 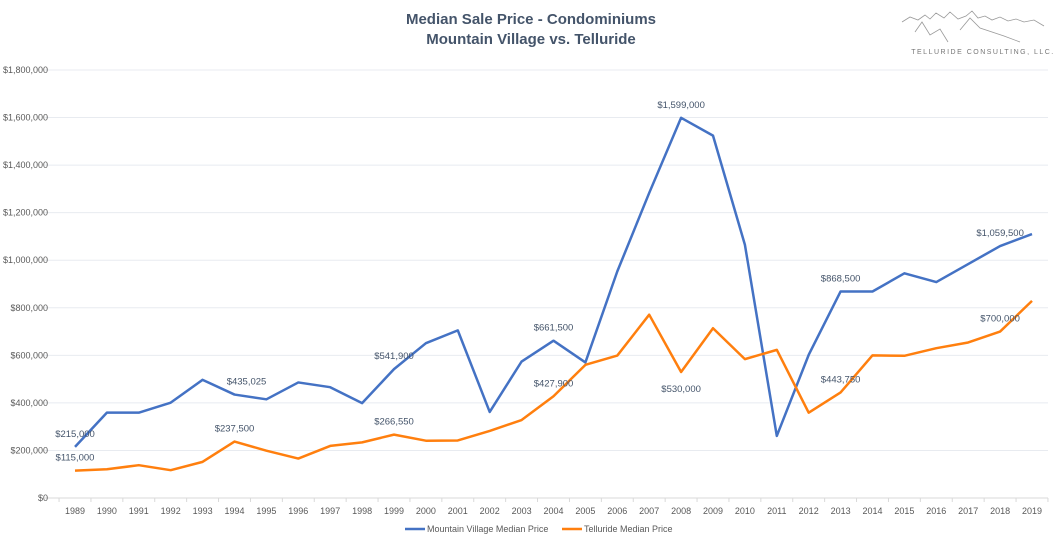 I want to click on data-label: $215,000, so click(x=75, y=434).